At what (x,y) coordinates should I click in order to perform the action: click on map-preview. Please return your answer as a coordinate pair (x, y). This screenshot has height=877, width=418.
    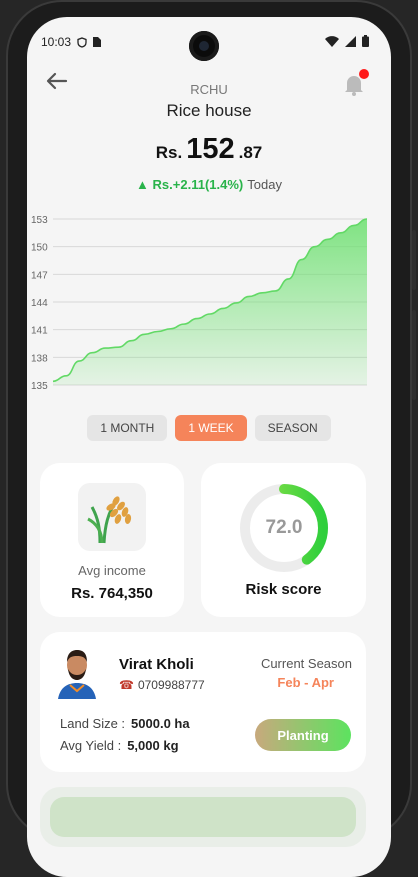
    Looking at the image, I should click on (203, 817).